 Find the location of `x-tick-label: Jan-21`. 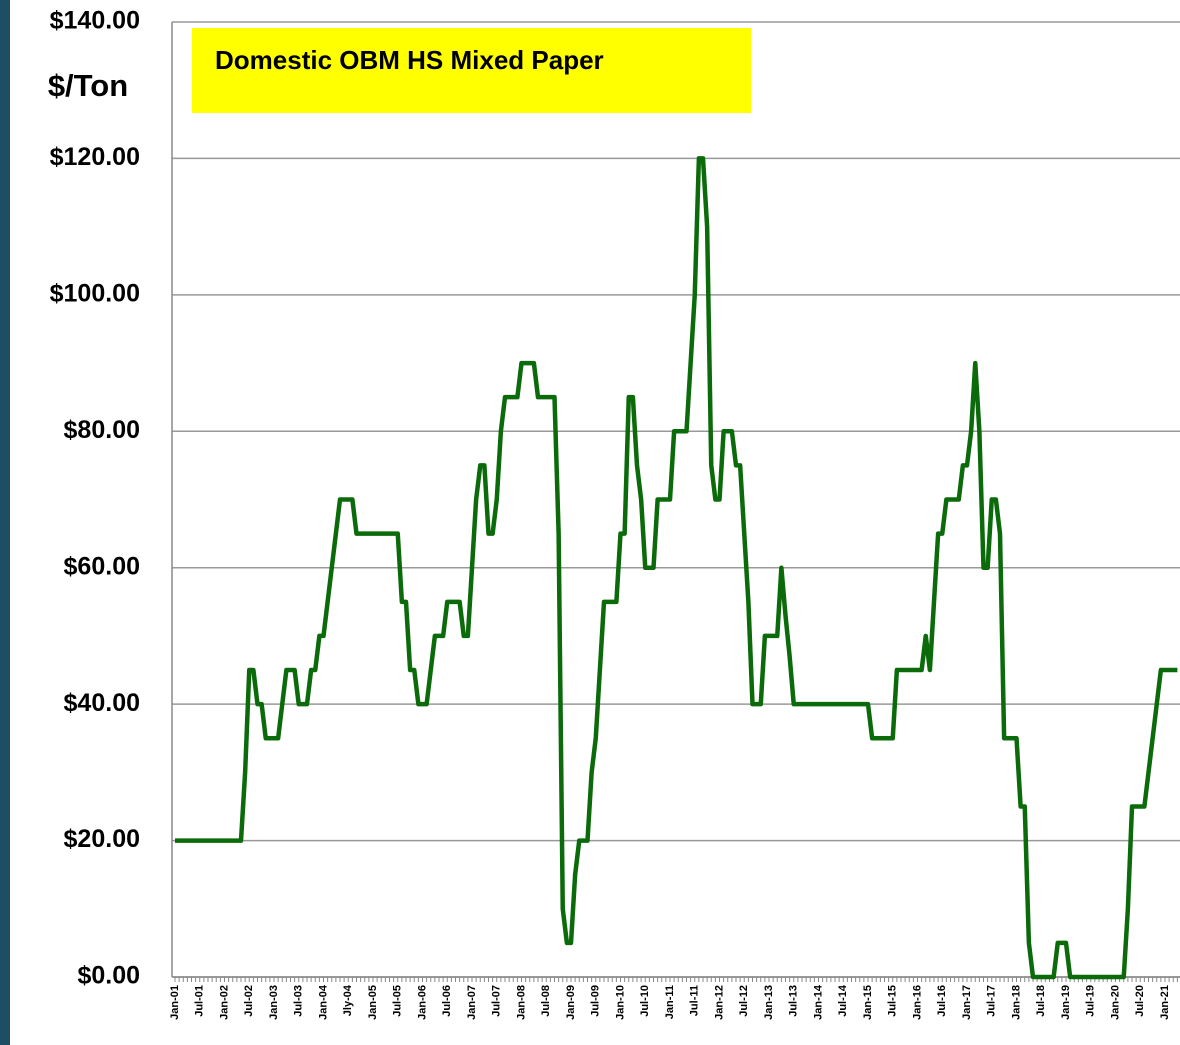

x-tick-label: Jan-21 is located at coordinates (1165, 1002).